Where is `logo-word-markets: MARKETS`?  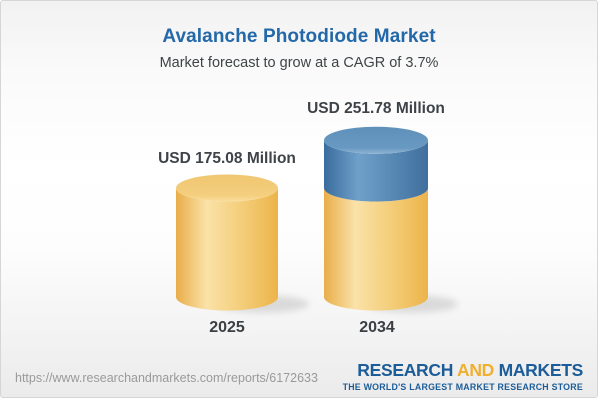 logo-word-markets: MARKETS is located at coordinates (541, 370).